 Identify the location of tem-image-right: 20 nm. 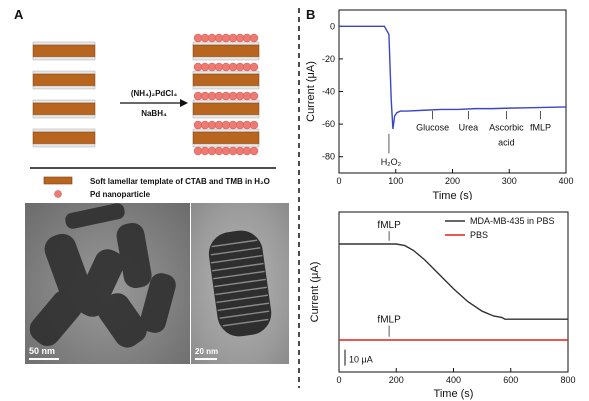
(240, 283).